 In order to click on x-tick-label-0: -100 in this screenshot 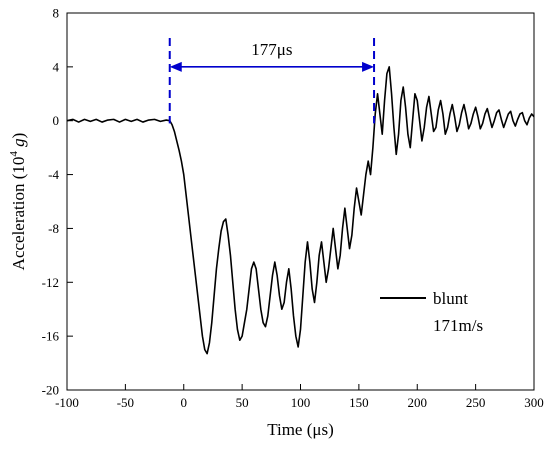, I will do `click(67, 402)`.